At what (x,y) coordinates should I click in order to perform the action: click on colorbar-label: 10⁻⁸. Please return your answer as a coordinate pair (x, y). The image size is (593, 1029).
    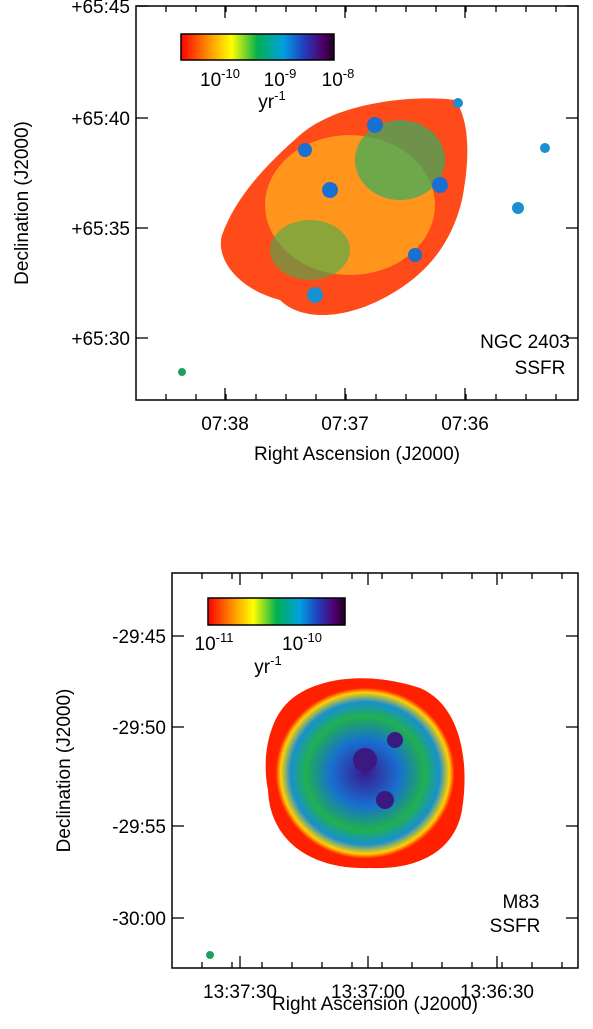
    Looking at the image, I should click on (338, 78).